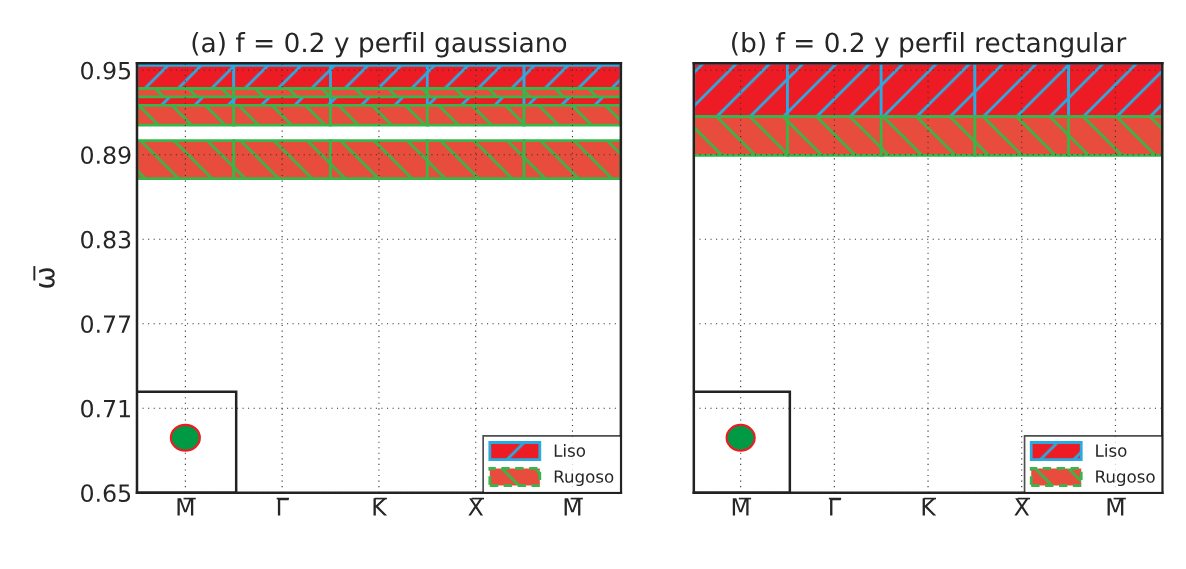 This screenshot has width=1186, height=569. I want to click on chart-title: (b) f = 0.2 y perfil rectangular, so click(929, 45).